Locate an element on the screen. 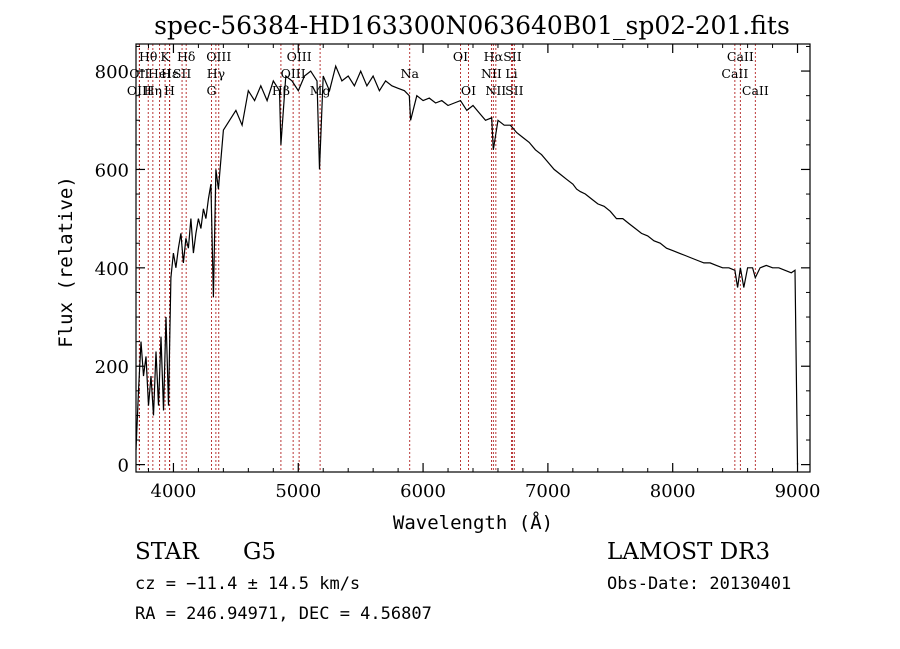  spectral-line-label: Li is located at coordinates (511, 73).